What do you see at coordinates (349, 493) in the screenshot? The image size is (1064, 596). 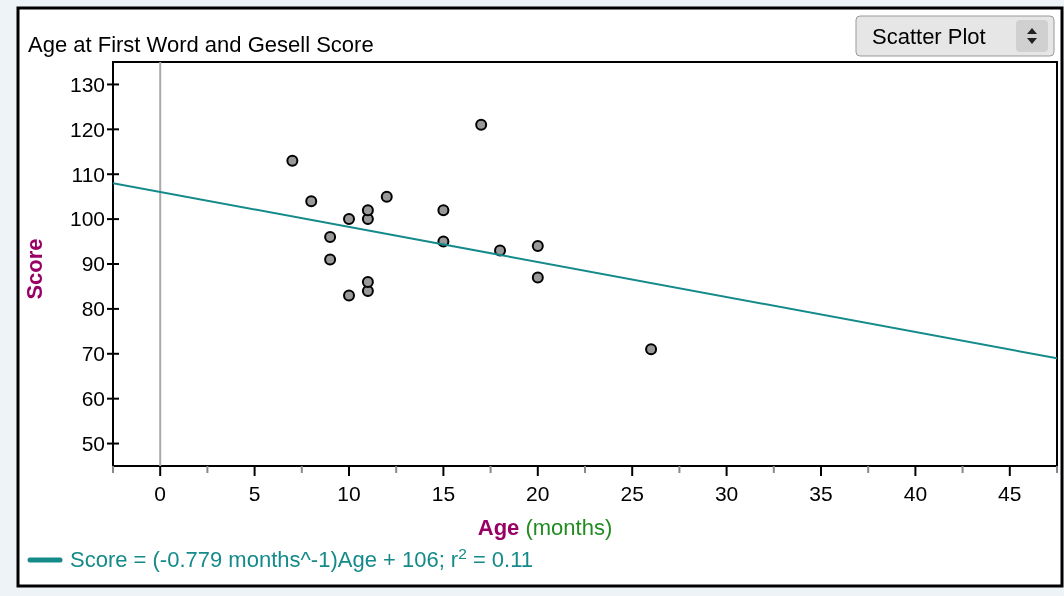 I see `x-tick-label: 10` at bounding box center [349, 493].